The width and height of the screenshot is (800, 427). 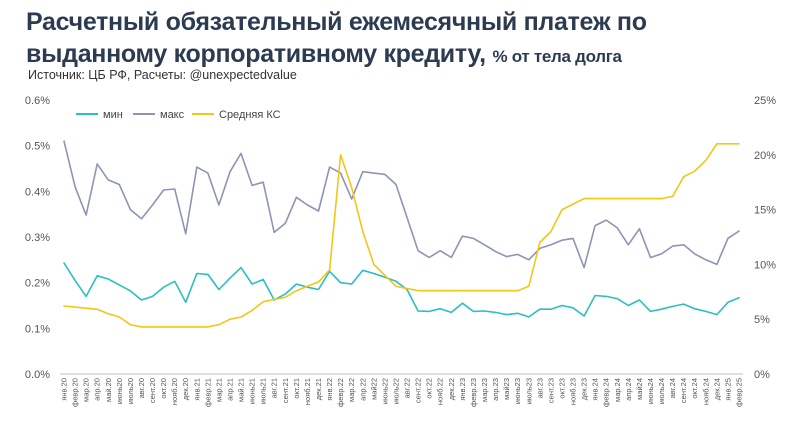 I want to click on legend: мин макс Средняя КС, so click(x=178, y=115).